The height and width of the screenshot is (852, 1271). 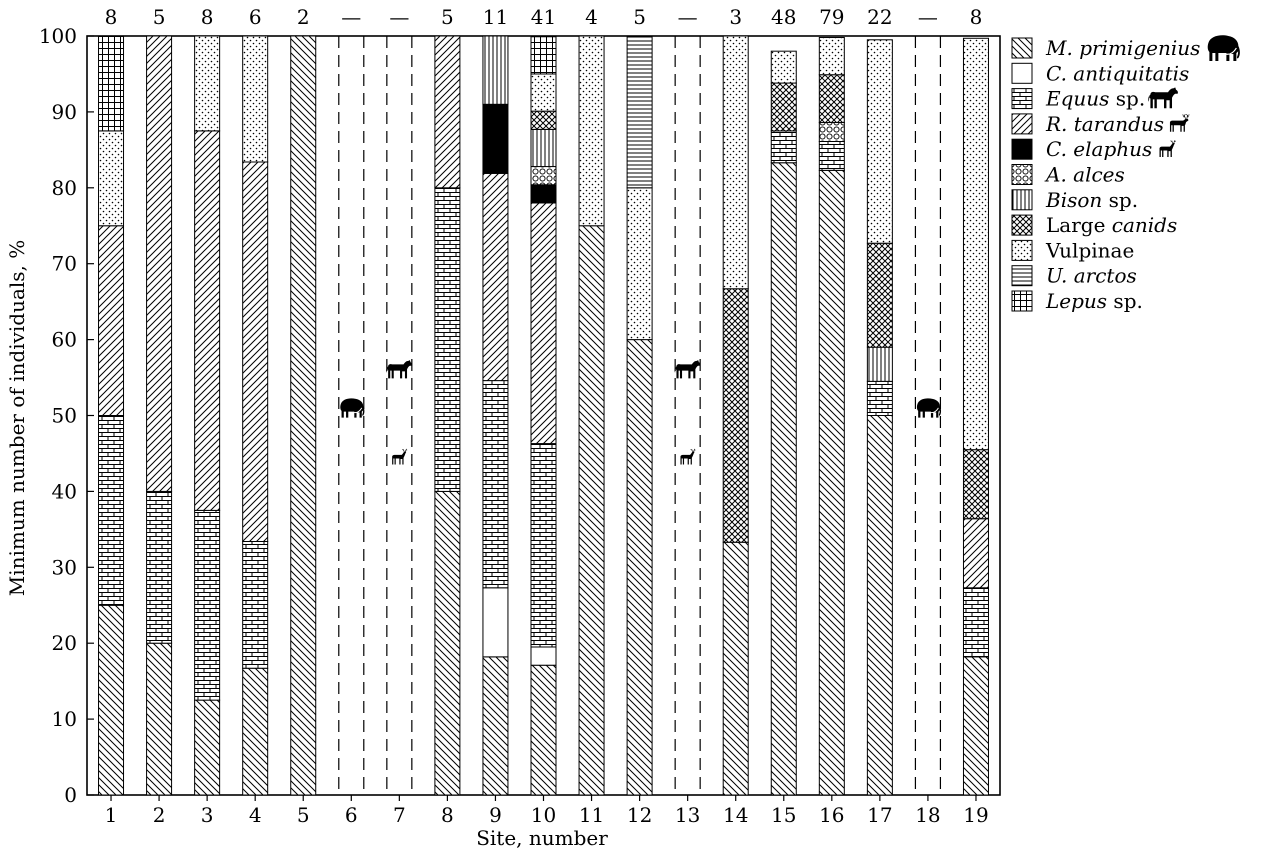 I want to click on y-tick-label: 100, so click(x=58, y=36).